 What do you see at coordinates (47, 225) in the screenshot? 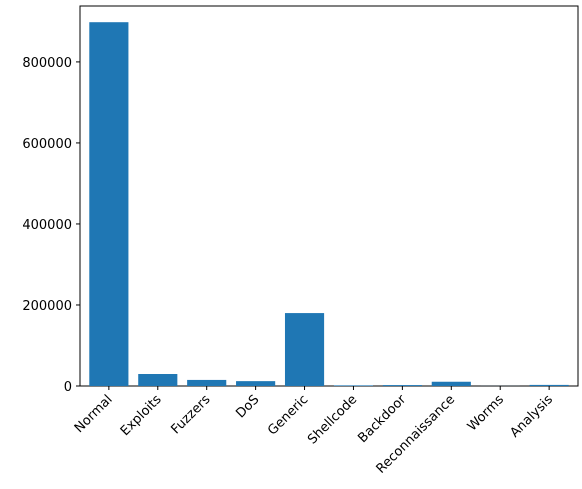
I see `y-tick-label: 400000` at bounding box center [47, 225].